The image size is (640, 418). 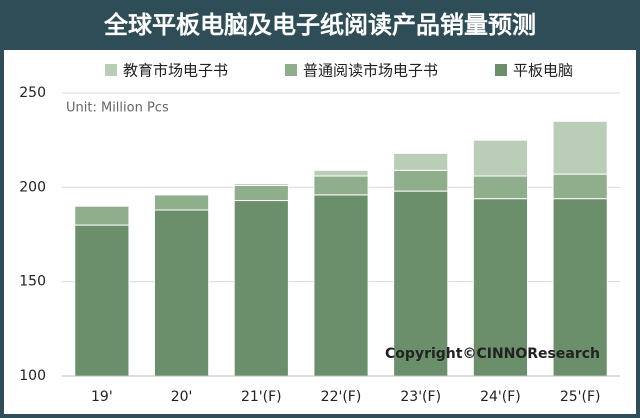 I want to click on x-tick-label: 20', so click(x=182, y=397).